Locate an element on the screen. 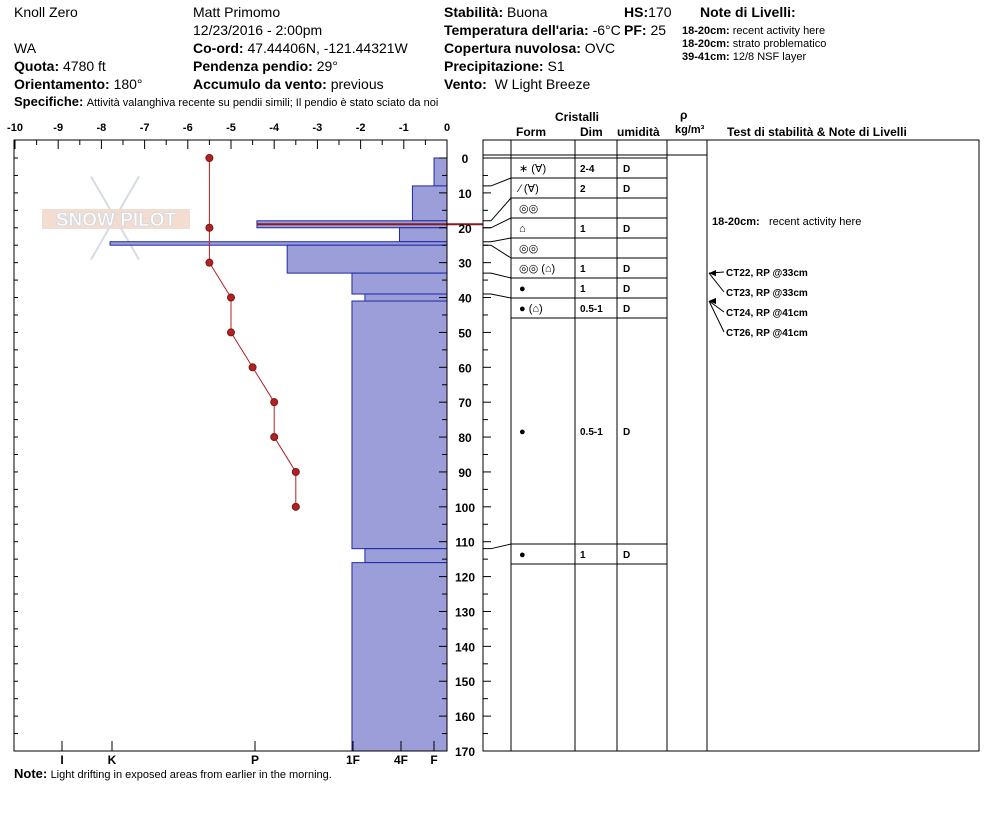 The width and height of the screenshot is (994, 840). temp-tick-label: -6 is located at coordinates (188, 128).